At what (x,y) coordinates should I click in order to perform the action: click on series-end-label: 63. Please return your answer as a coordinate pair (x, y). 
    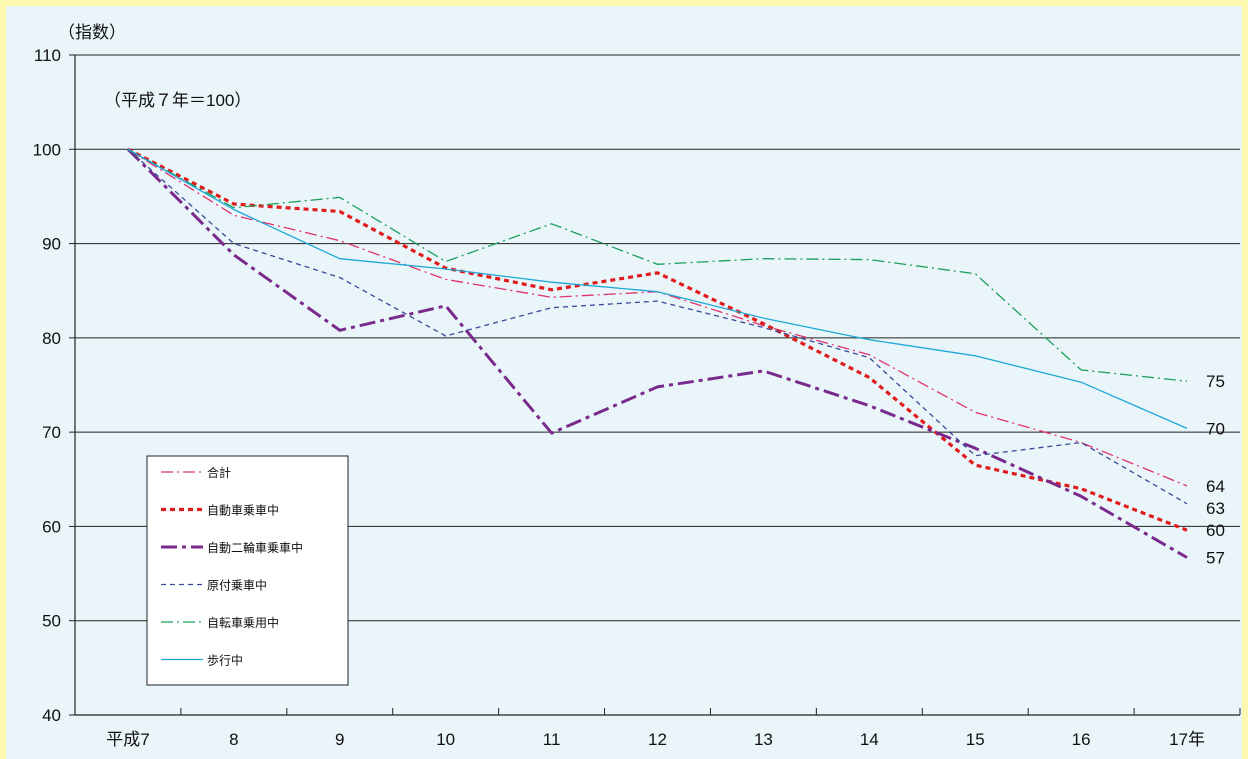
    Looking at the image, I should click on (1215, 508).